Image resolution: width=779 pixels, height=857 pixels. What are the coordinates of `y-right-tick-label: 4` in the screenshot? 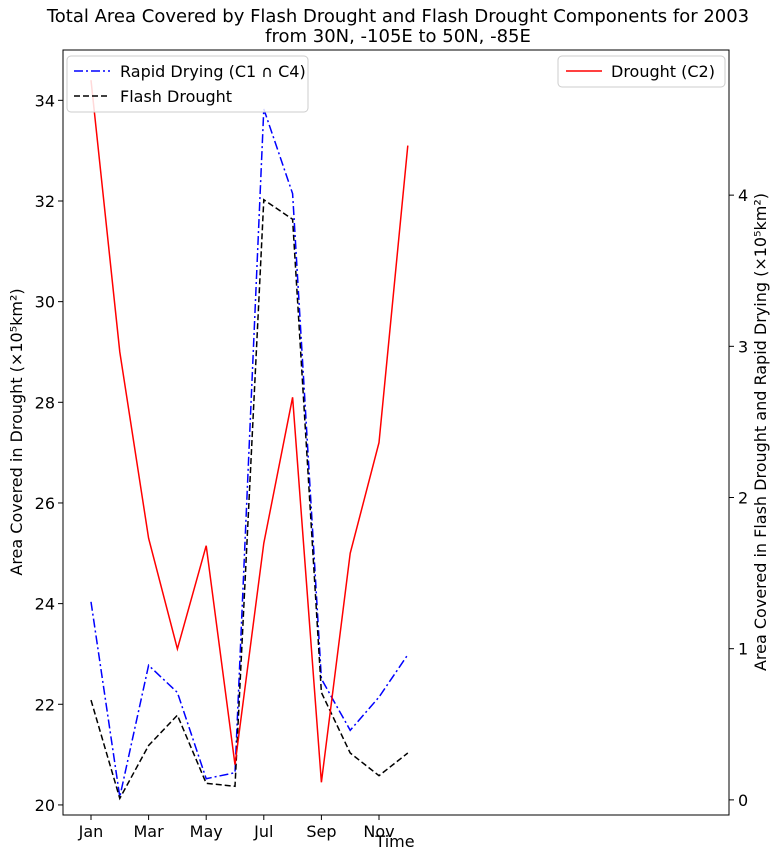 It's located at (743, 195).